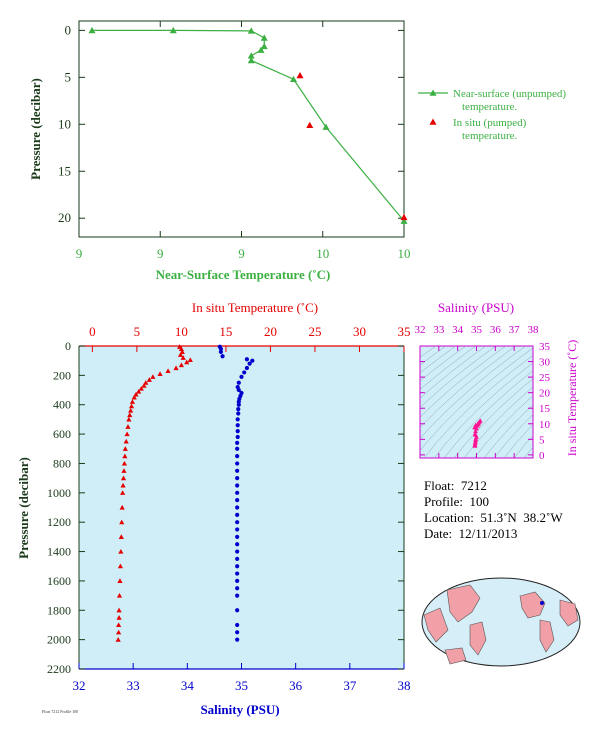  Describe the element at coordinates (243, 274) in the screenshot. I see `near-surface-x-axis-title: Near-Surface Temperature (˚C)` at that location.